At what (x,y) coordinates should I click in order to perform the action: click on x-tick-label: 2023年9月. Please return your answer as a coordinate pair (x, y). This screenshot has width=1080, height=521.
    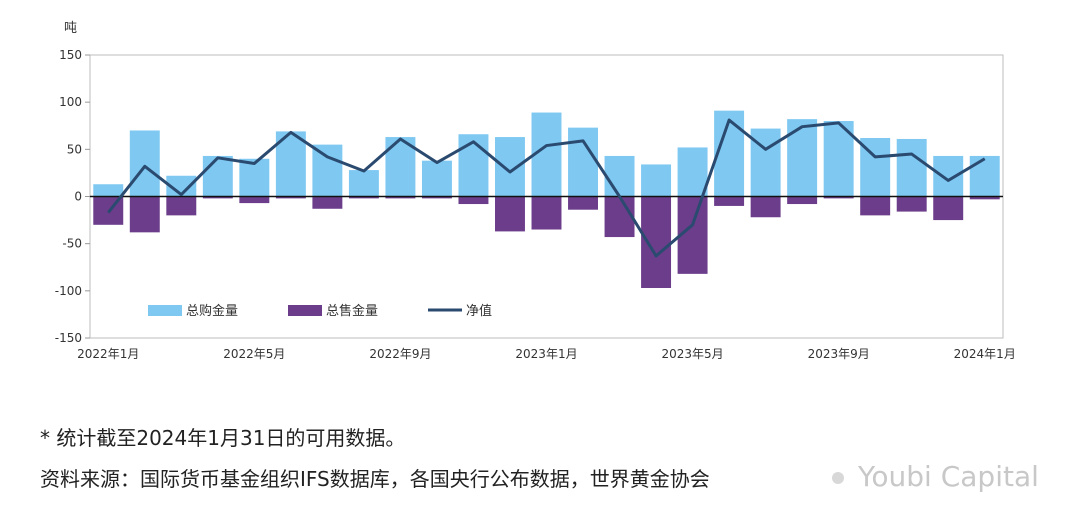
    Looking at the image, I should click on (839, 354).